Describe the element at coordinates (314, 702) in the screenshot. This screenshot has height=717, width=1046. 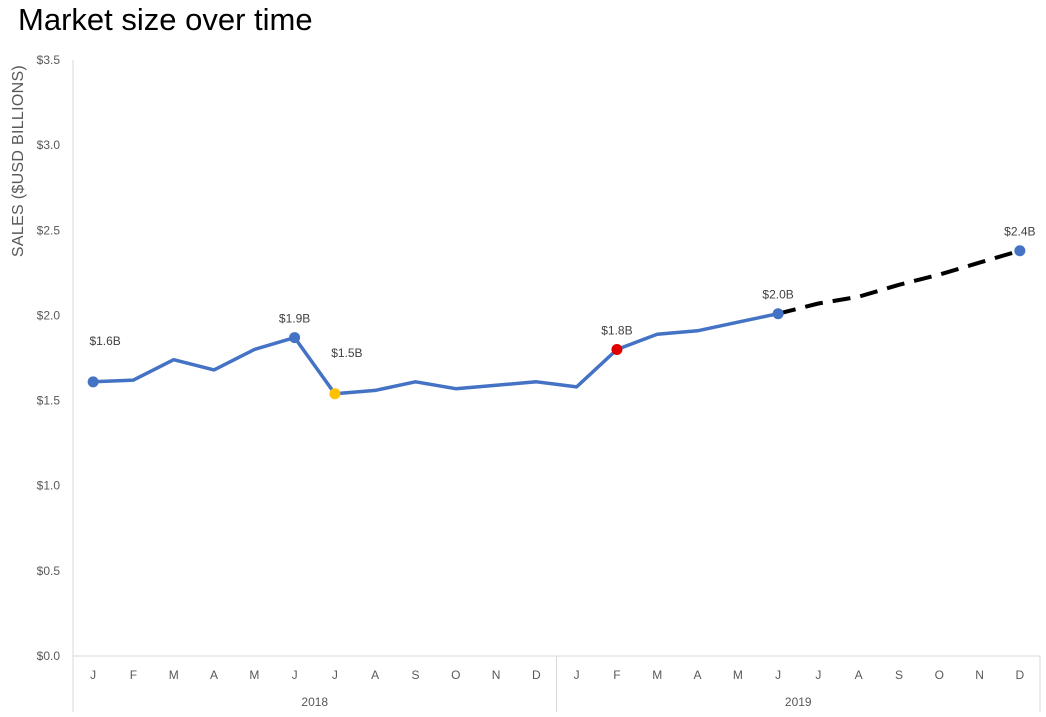
I see `x-group-label: 2018` at that location.